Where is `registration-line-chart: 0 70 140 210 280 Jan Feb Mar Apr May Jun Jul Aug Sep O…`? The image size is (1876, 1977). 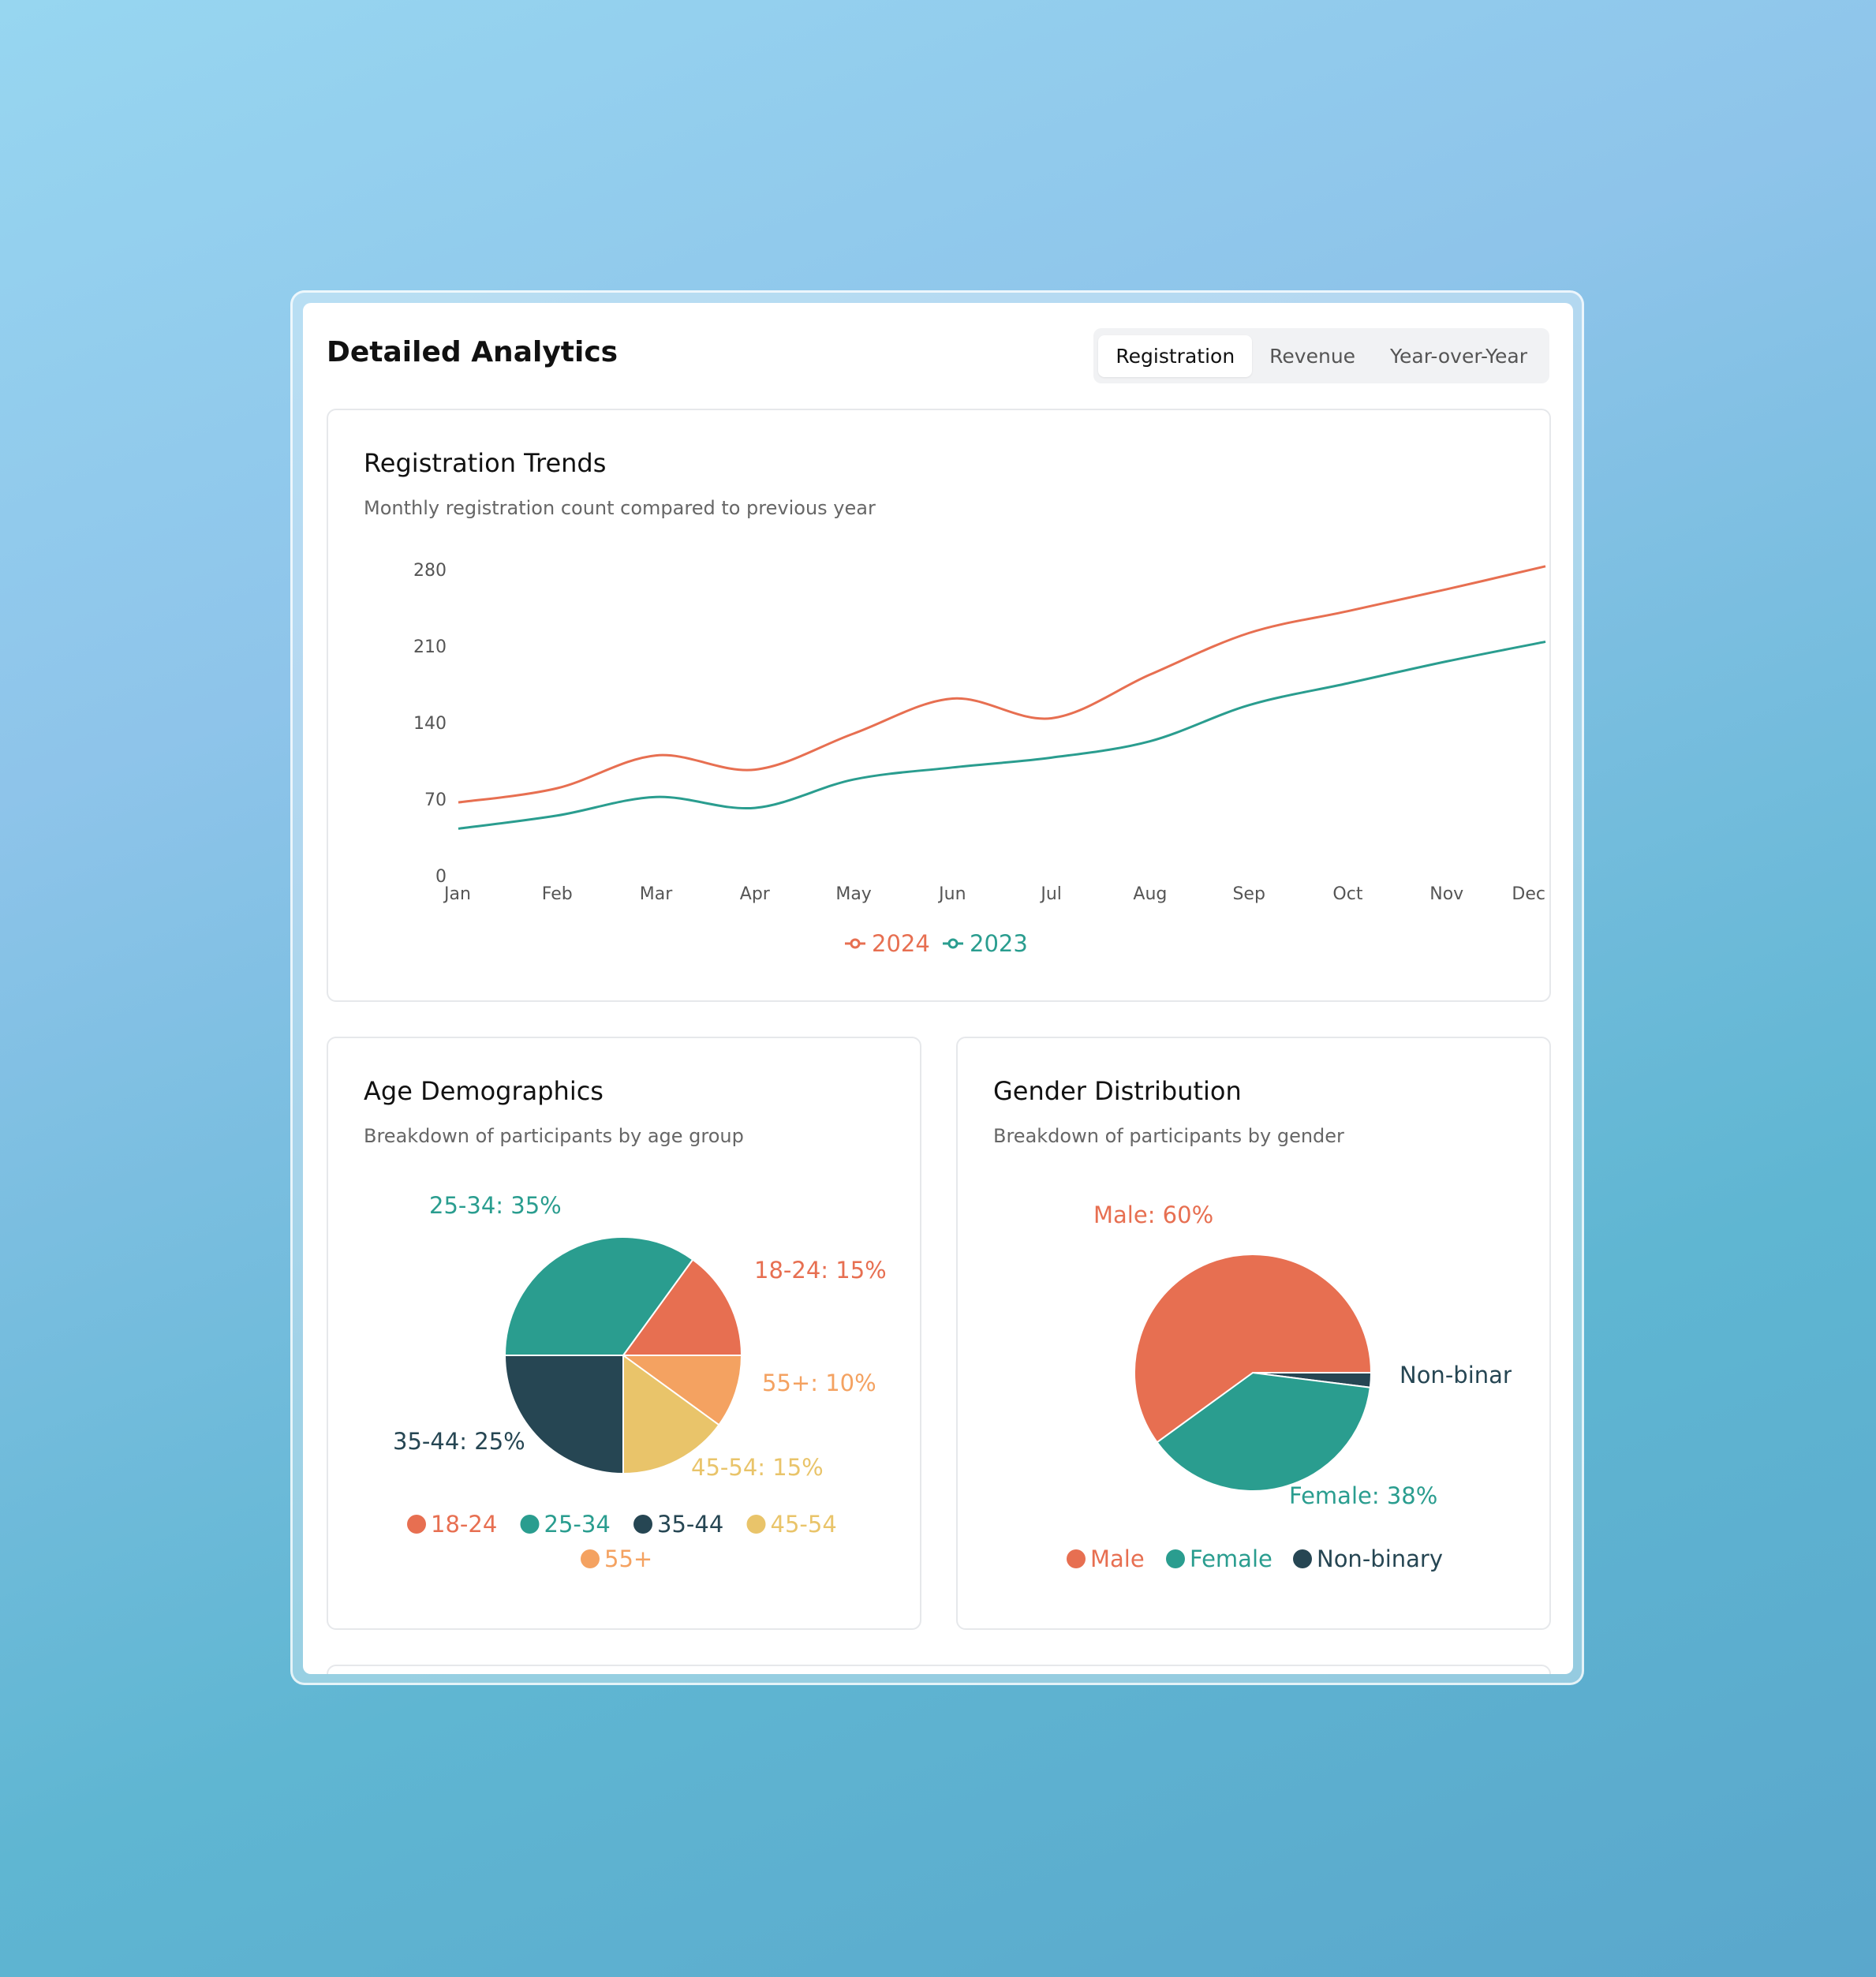 registration-line-chart: 0 70 140 210 280 Jan Feb Mar Apr May Jun Jul Aug Sep O… is located at coordinates (979, 759).